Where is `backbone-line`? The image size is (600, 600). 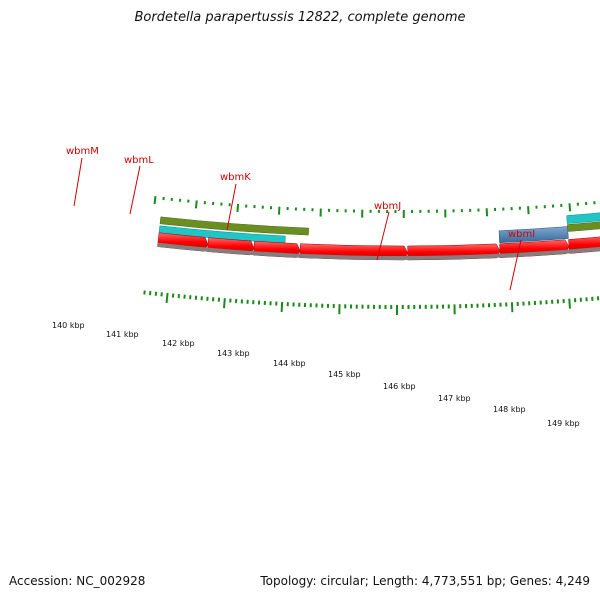
backbone-line is located at coordinates (378, 251).